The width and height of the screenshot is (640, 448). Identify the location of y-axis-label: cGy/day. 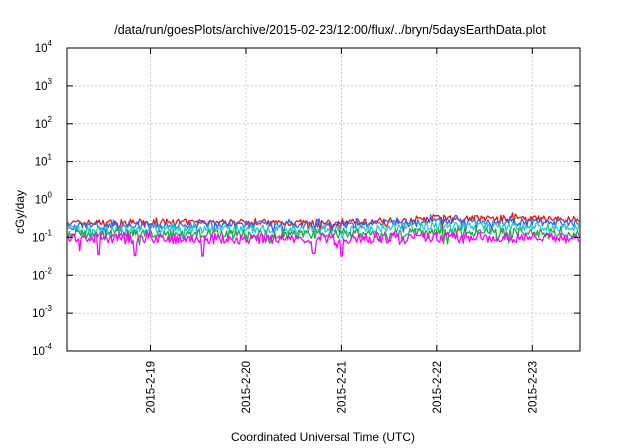
(20, 212).